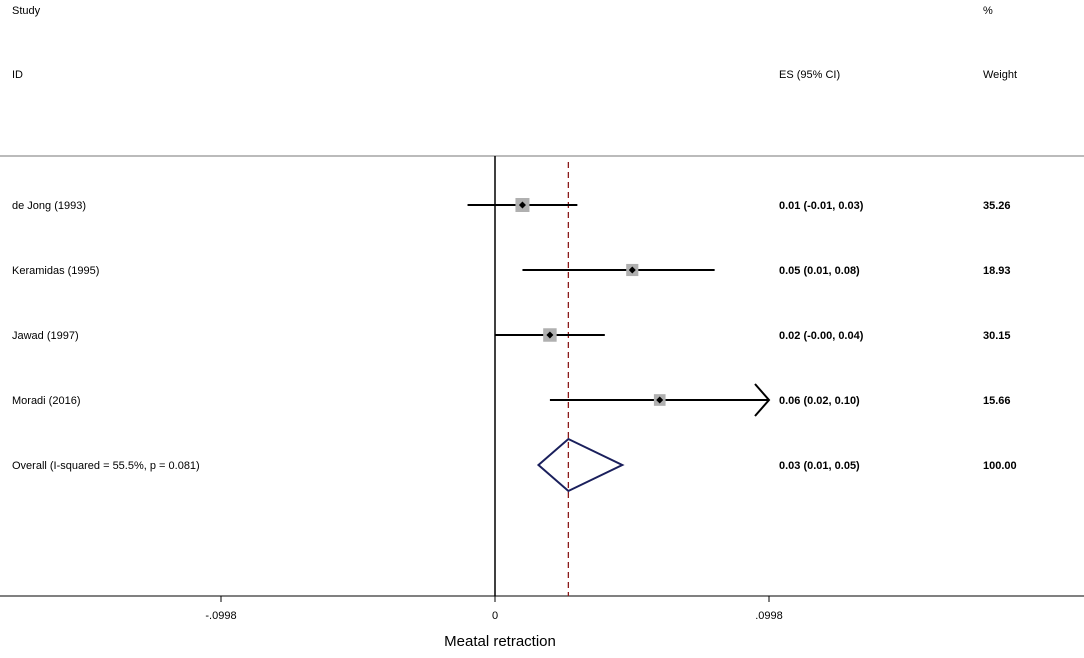 The height and width of the screenshot is (658, 1084). I want to click on overall-label: Overall (I-squared = 55.5%, p = 0.081), so click(106, 466).